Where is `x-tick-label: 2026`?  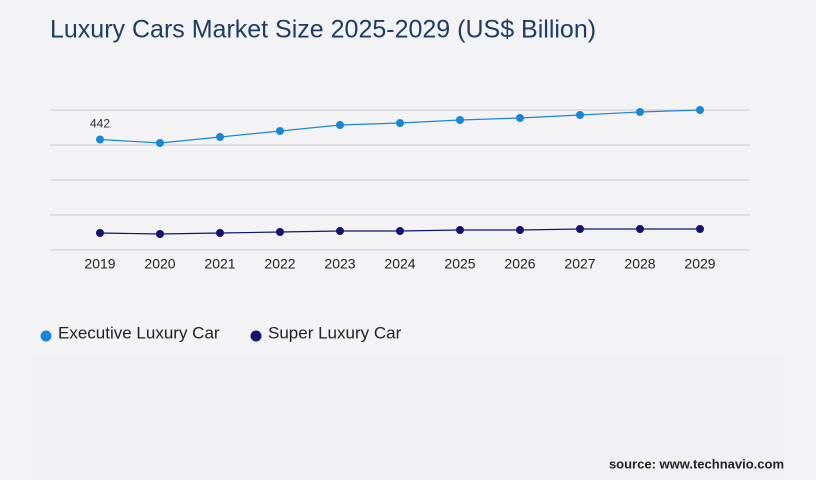
x-tick-label: 2026 is located at coordinates (519, 264).